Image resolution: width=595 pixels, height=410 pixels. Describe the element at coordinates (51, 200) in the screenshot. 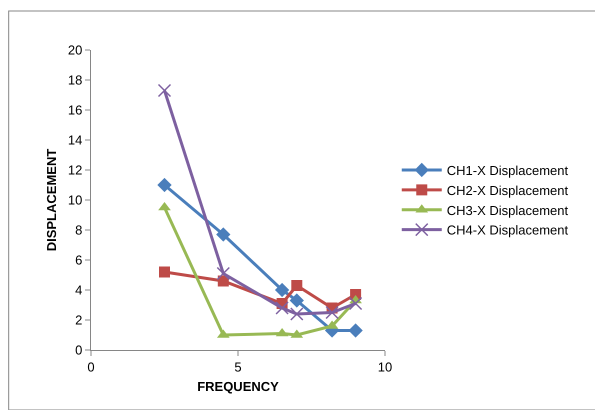

I see `y-axis-title: DISPLACEMENT` at that location.